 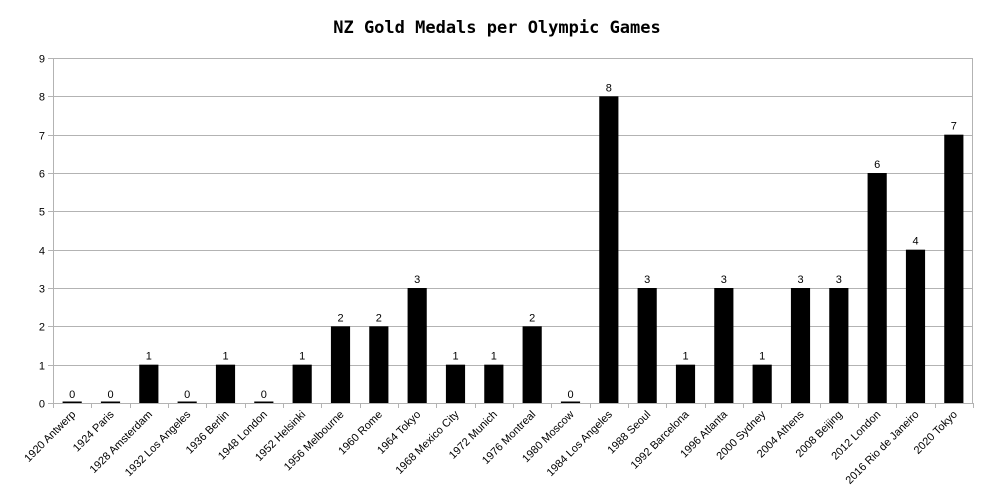 What do you see at coordinates (42, 328) in the screenshot?
I see `y-tick-label: 2` at bounding box center [42, 328].